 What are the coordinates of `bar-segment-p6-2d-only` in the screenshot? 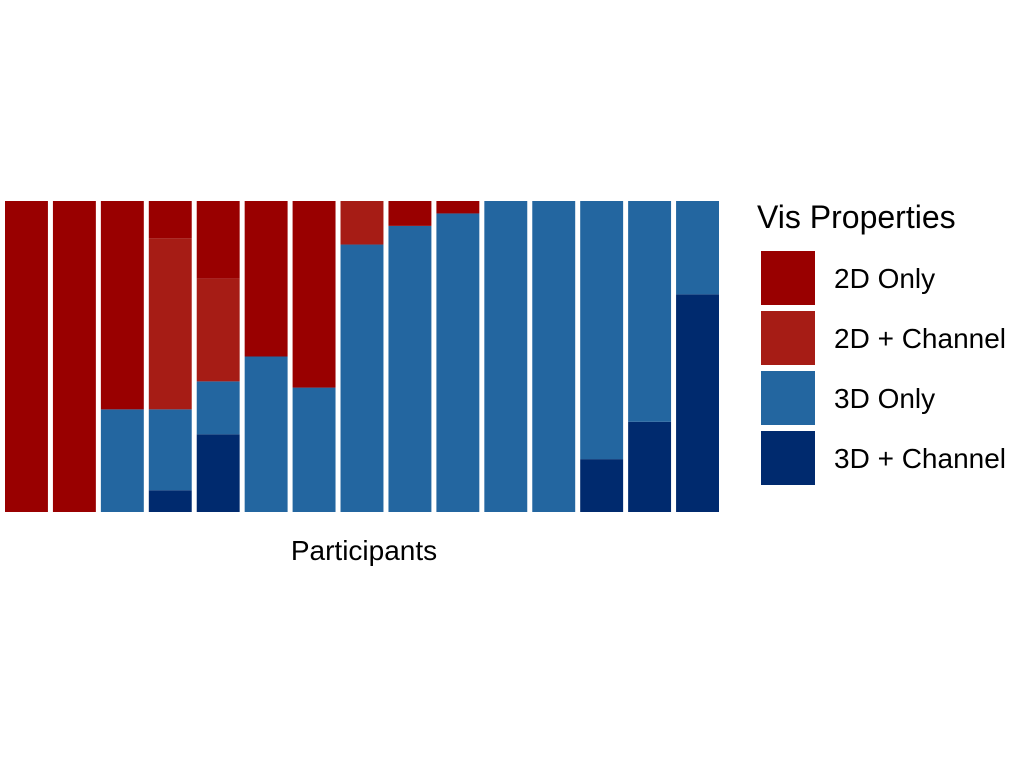 It's located at (266, 279).